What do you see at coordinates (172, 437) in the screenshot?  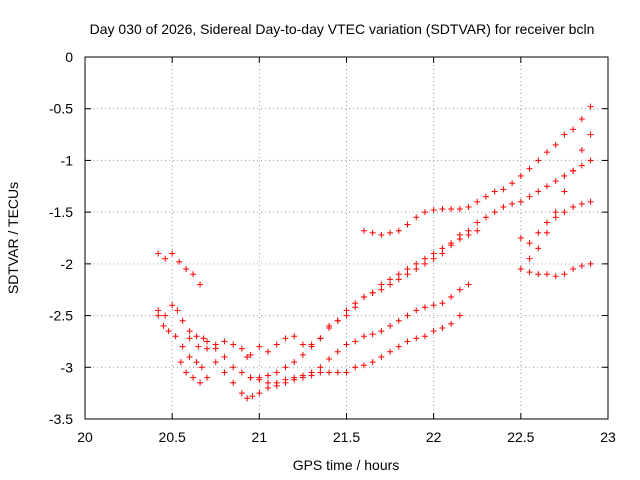 I see `x-tick-label: 20.5` at bounding box center [172, 437].